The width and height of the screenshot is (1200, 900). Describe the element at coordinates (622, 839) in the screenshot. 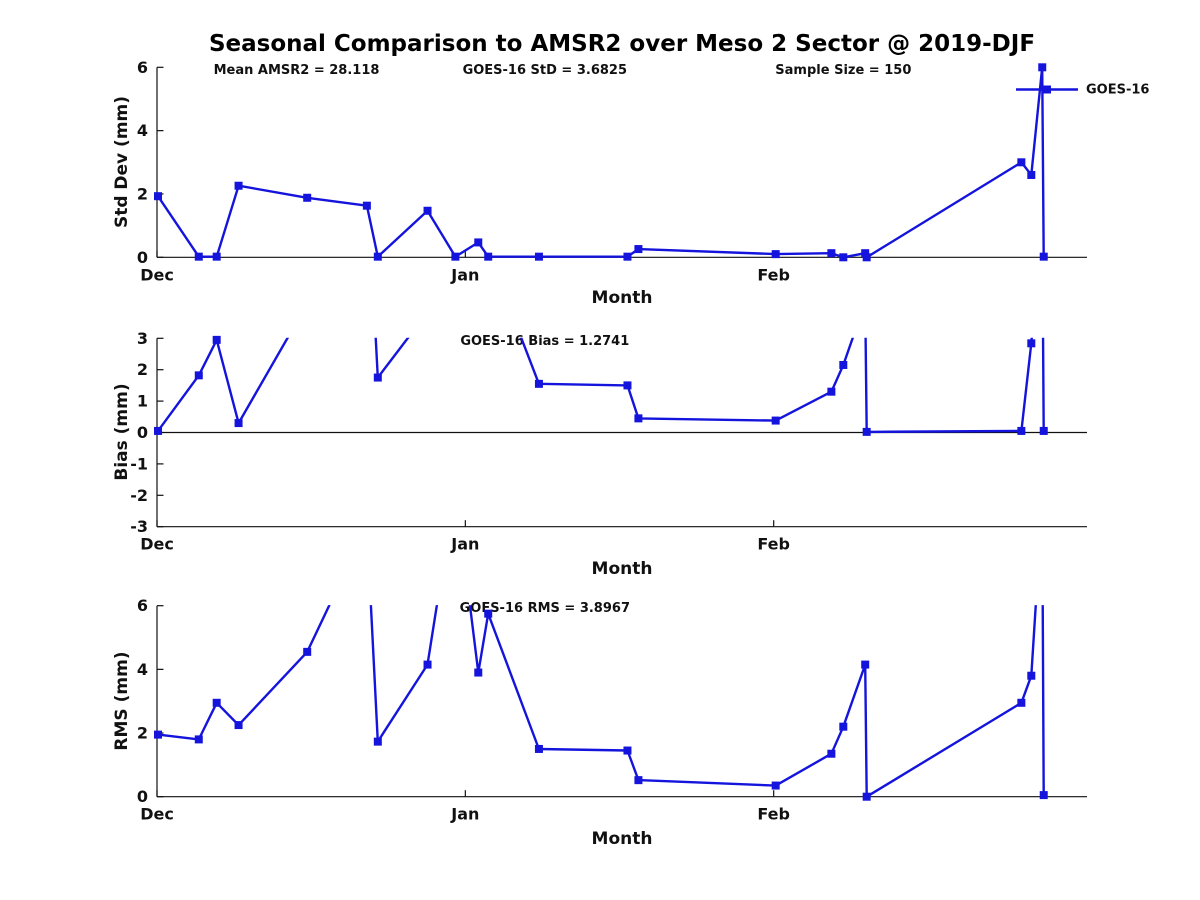

I see `xlabel-month-bottom: Month` at that location.